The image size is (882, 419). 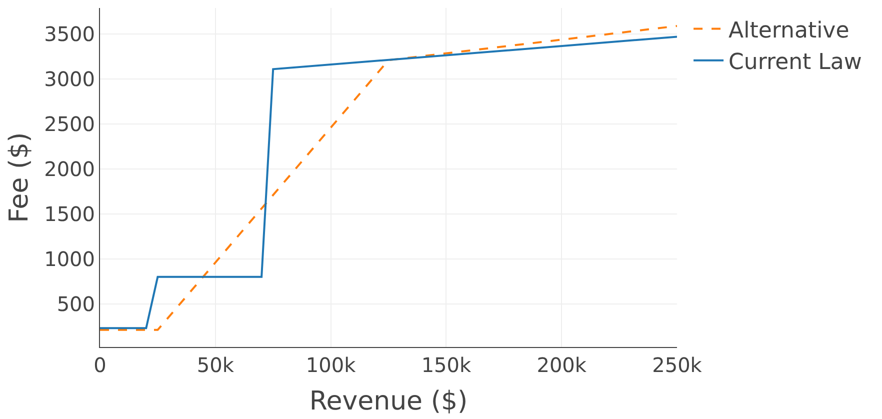 I want to click on legend-label: Alternative, so click(x=789, y=31).